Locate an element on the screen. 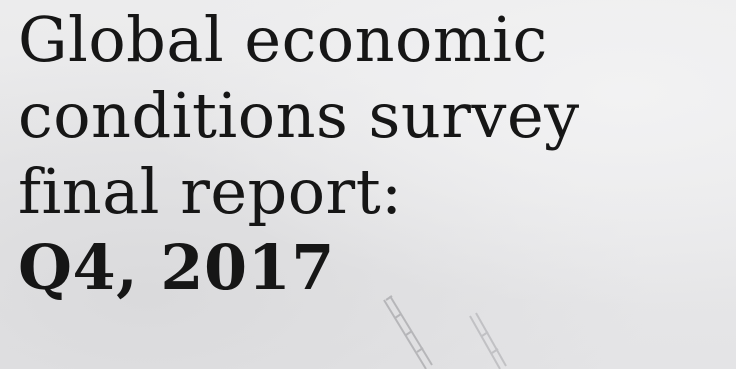  report-period: Q4, 2017 is located at coordinates (176, 267).